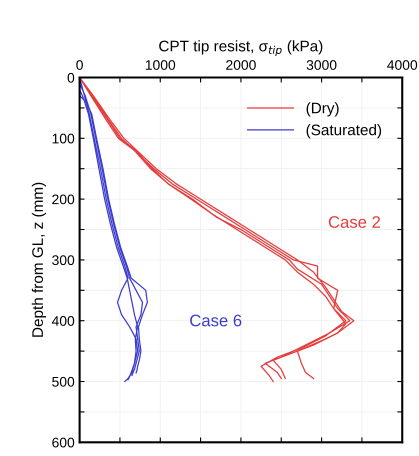 The width and height of the screenshot is (419, 456). What do you see at coordinates (241, 65) in the screenshot?
I see `x-tick-label: 2000` at bounding box center [241, 65].